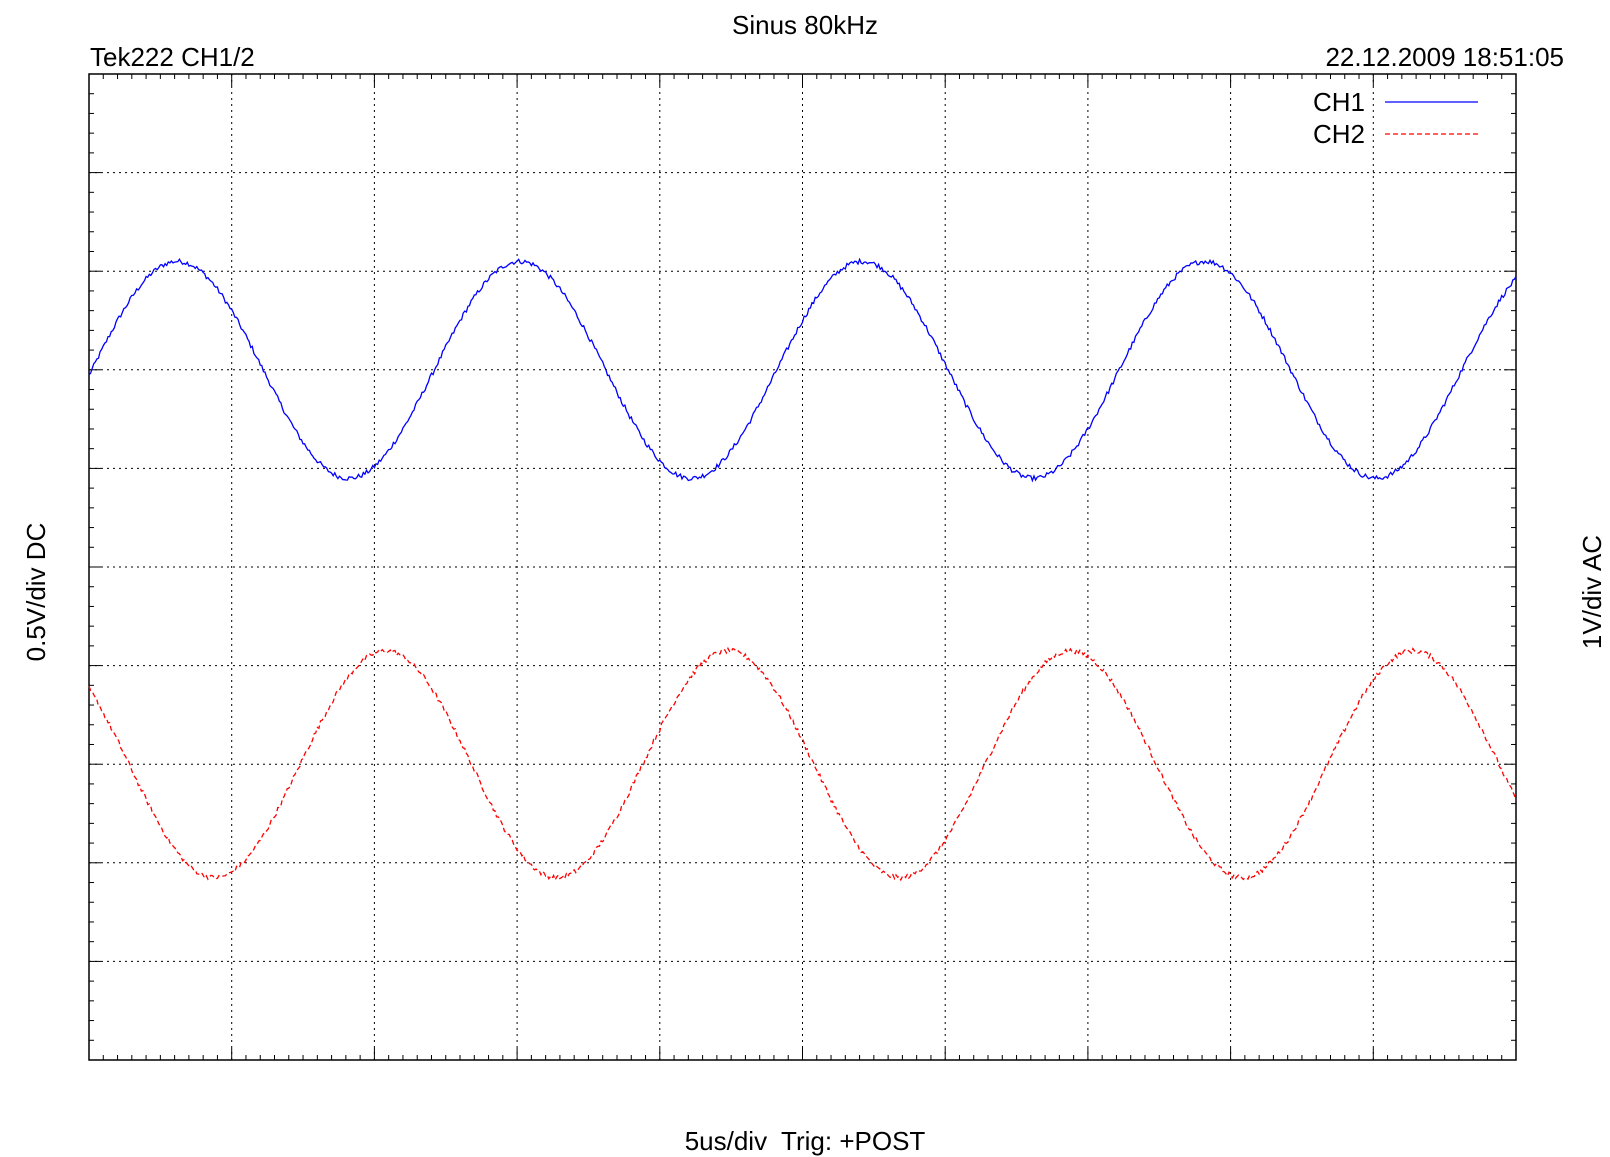 The width and height of the screenshot is (1610, 1157). What do you see at coordinates (1592, 592) in the screenshot?
I see `y-axis-label-right: 1V/div AC` at bounding box center [1592, 592].